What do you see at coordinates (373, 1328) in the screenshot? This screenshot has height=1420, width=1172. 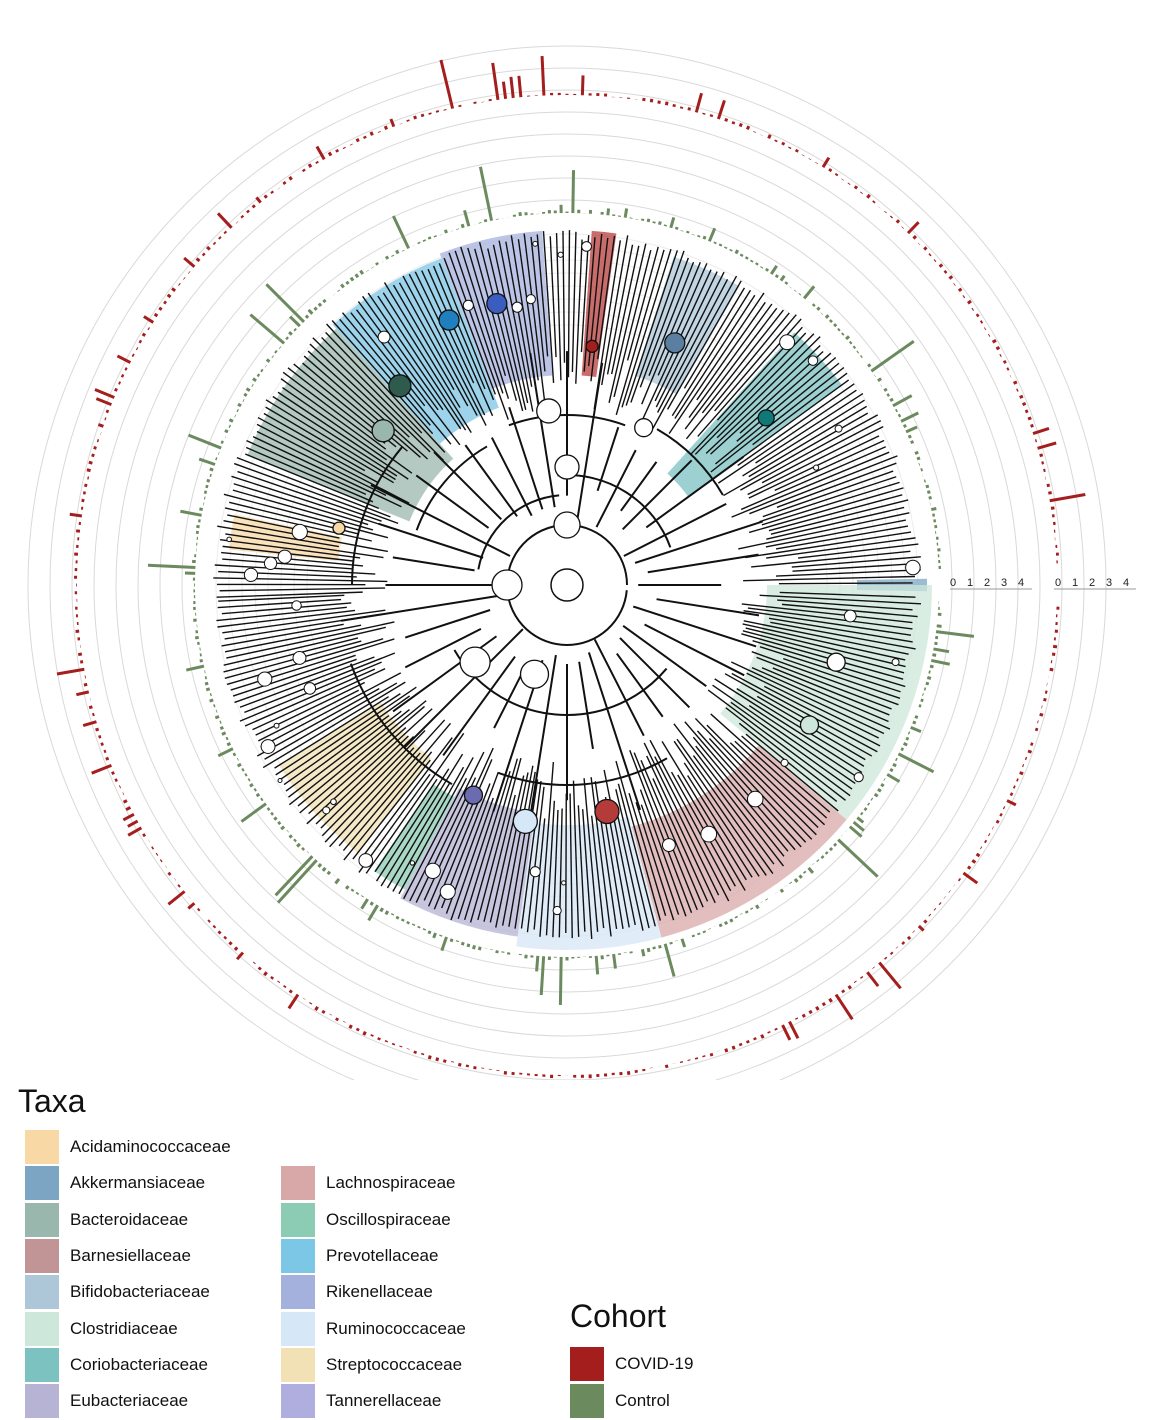 I see `taxa-legend-item: Ruminococcaceae` at bounding box center [373, 1328].